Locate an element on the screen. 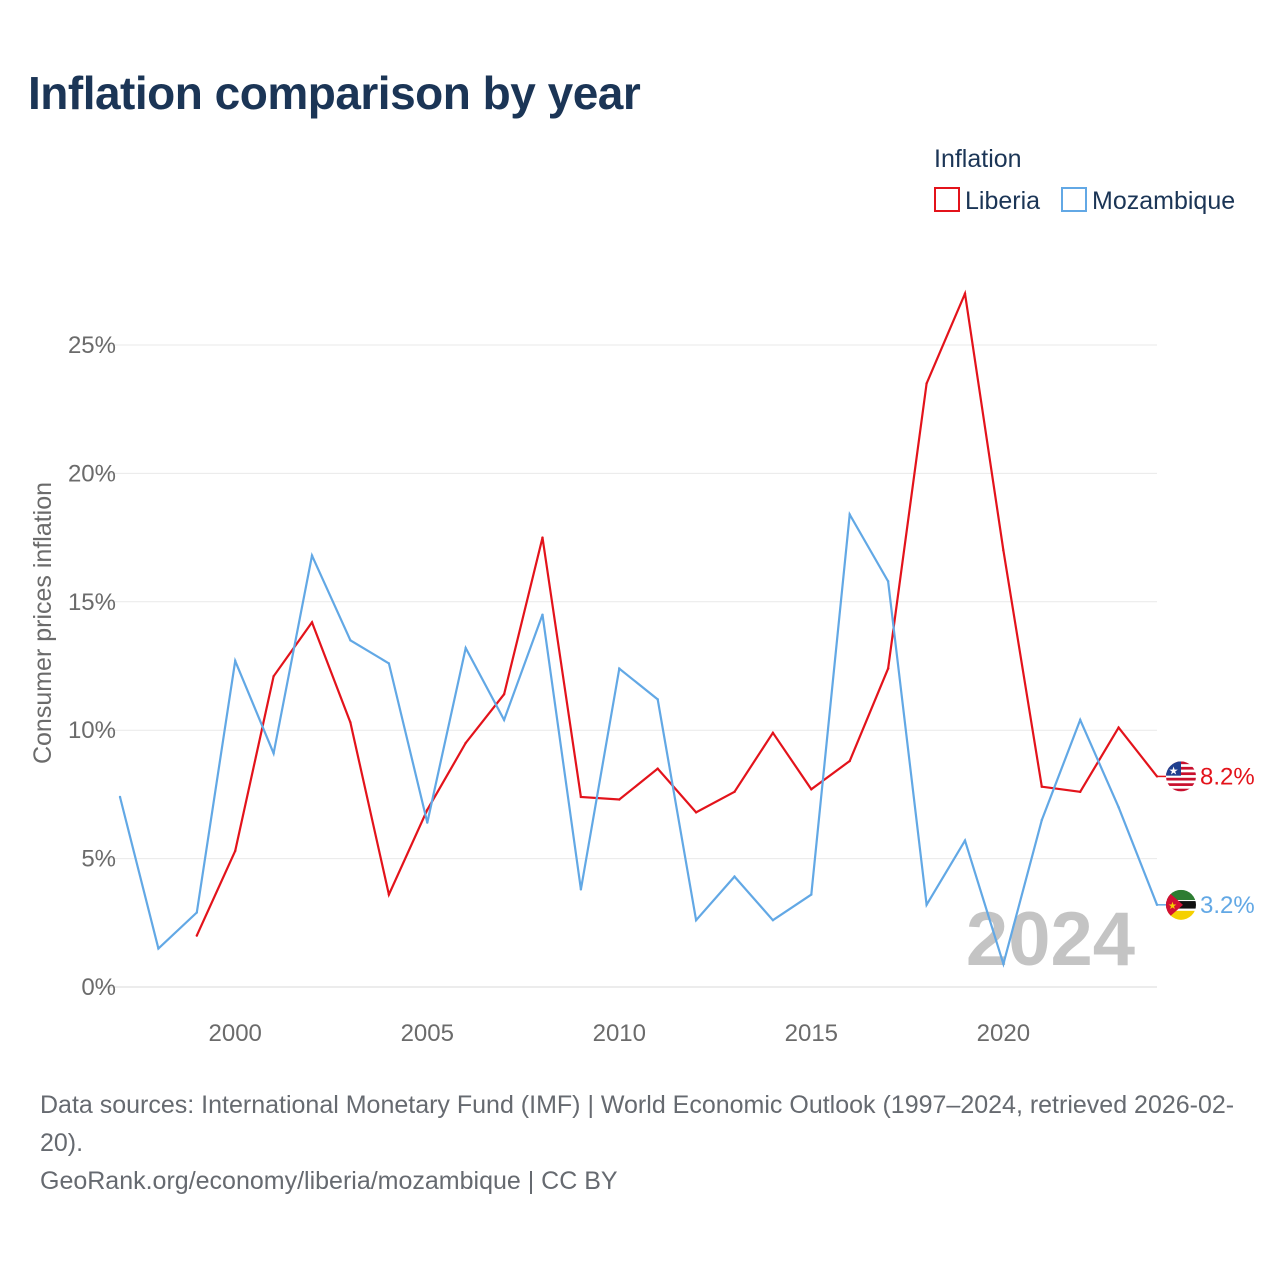 This screenshot has width=1280, height=1280. year-watermark: 2024 is located at coordinates (1050, 939).